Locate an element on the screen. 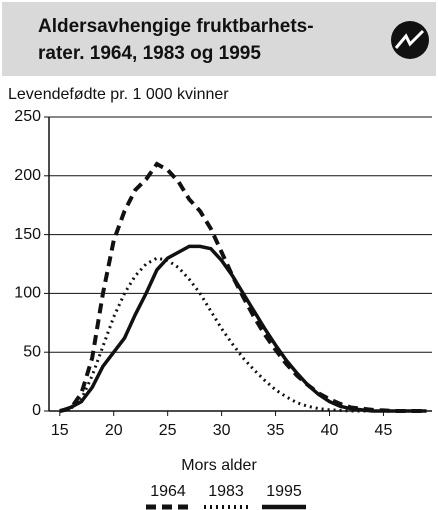  icon is located at coordinates (410, 40).